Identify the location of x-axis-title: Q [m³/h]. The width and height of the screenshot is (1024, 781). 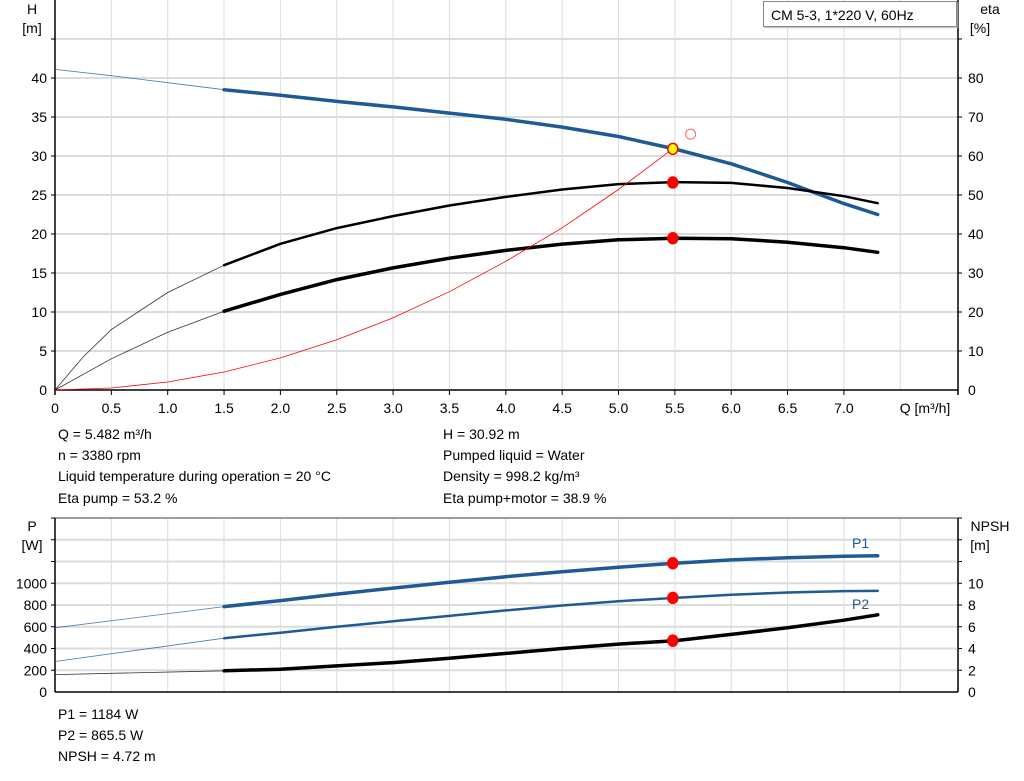
(925, 408).